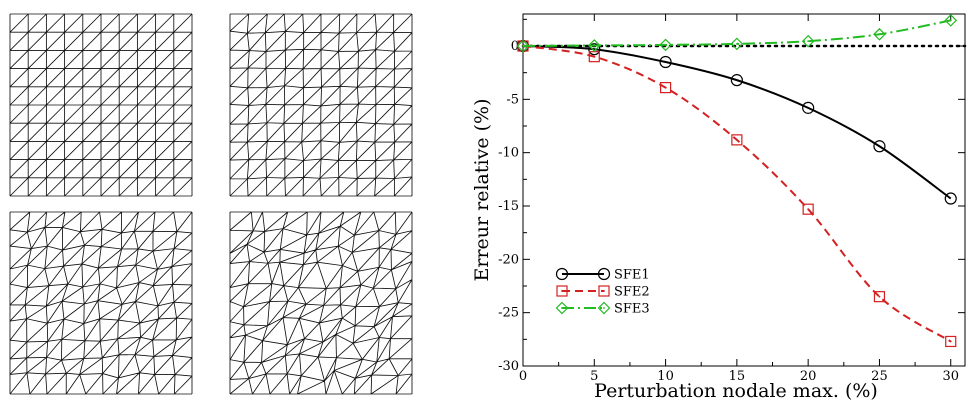  I want to click on mesh-unperturbed, so click(101, 105).